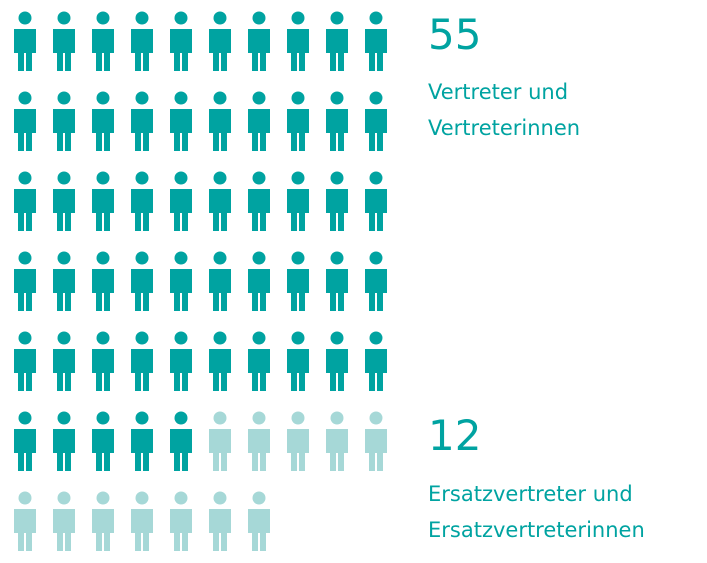 The image size is (707, 563). Describe the element at coordinates (504, 110) in the screenshot. I see `legend-label: Vertreter und Vertreterinnen` at that location.